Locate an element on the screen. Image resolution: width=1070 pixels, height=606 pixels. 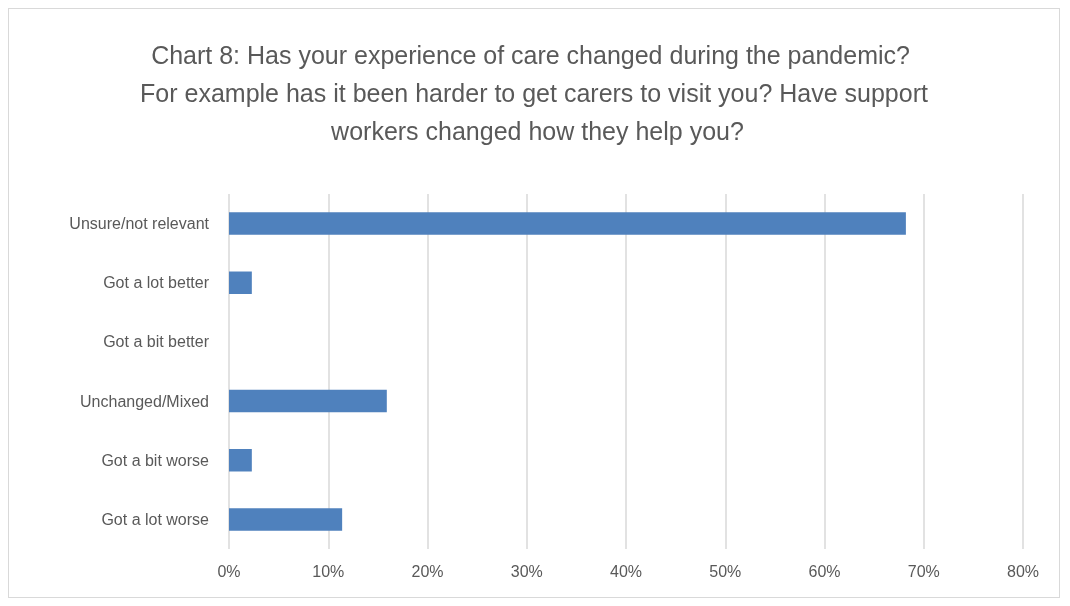
x-tick-label: 50% is located at coordinates (725, 571).